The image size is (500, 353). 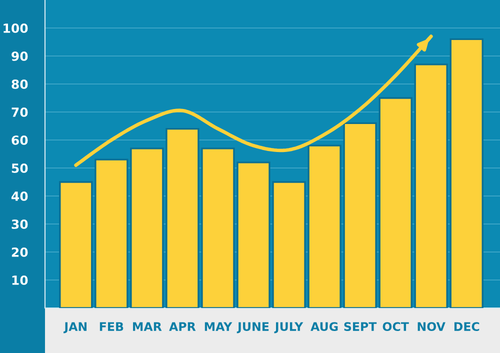 I want to click on y-tick-label: 70, so click(x=20, y=112).